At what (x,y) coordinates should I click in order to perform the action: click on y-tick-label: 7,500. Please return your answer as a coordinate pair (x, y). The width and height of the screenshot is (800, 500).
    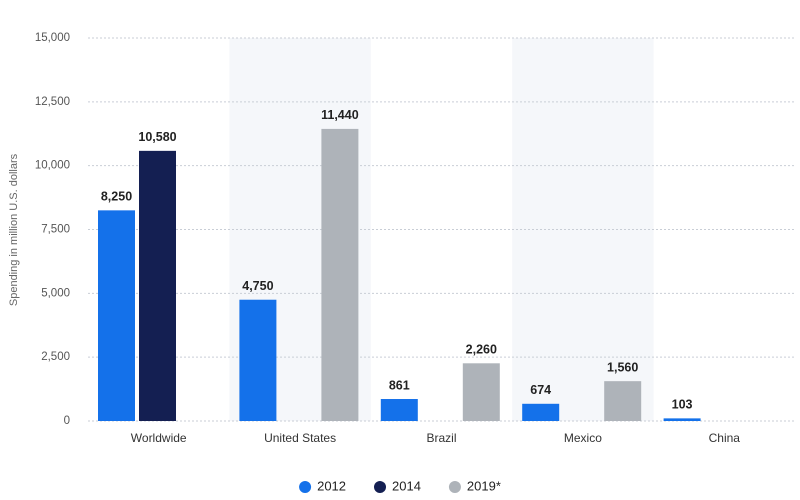
    Looking at the image, I should click on (55, 230).